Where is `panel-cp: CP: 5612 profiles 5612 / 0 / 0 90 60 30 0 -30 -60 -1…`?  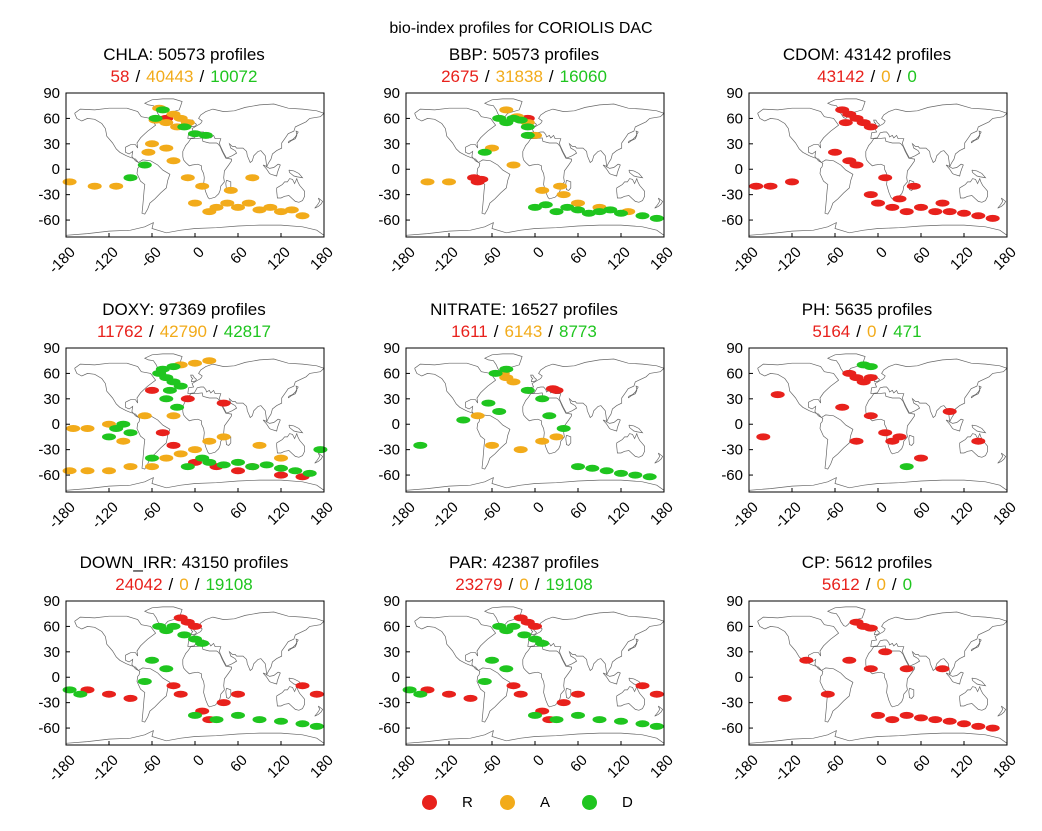
panel-cp: CP: 5612 profiles 5612 / 0 / 0 90 60 30 0 -30 -60 -1… is located at coordinates (867, 685).